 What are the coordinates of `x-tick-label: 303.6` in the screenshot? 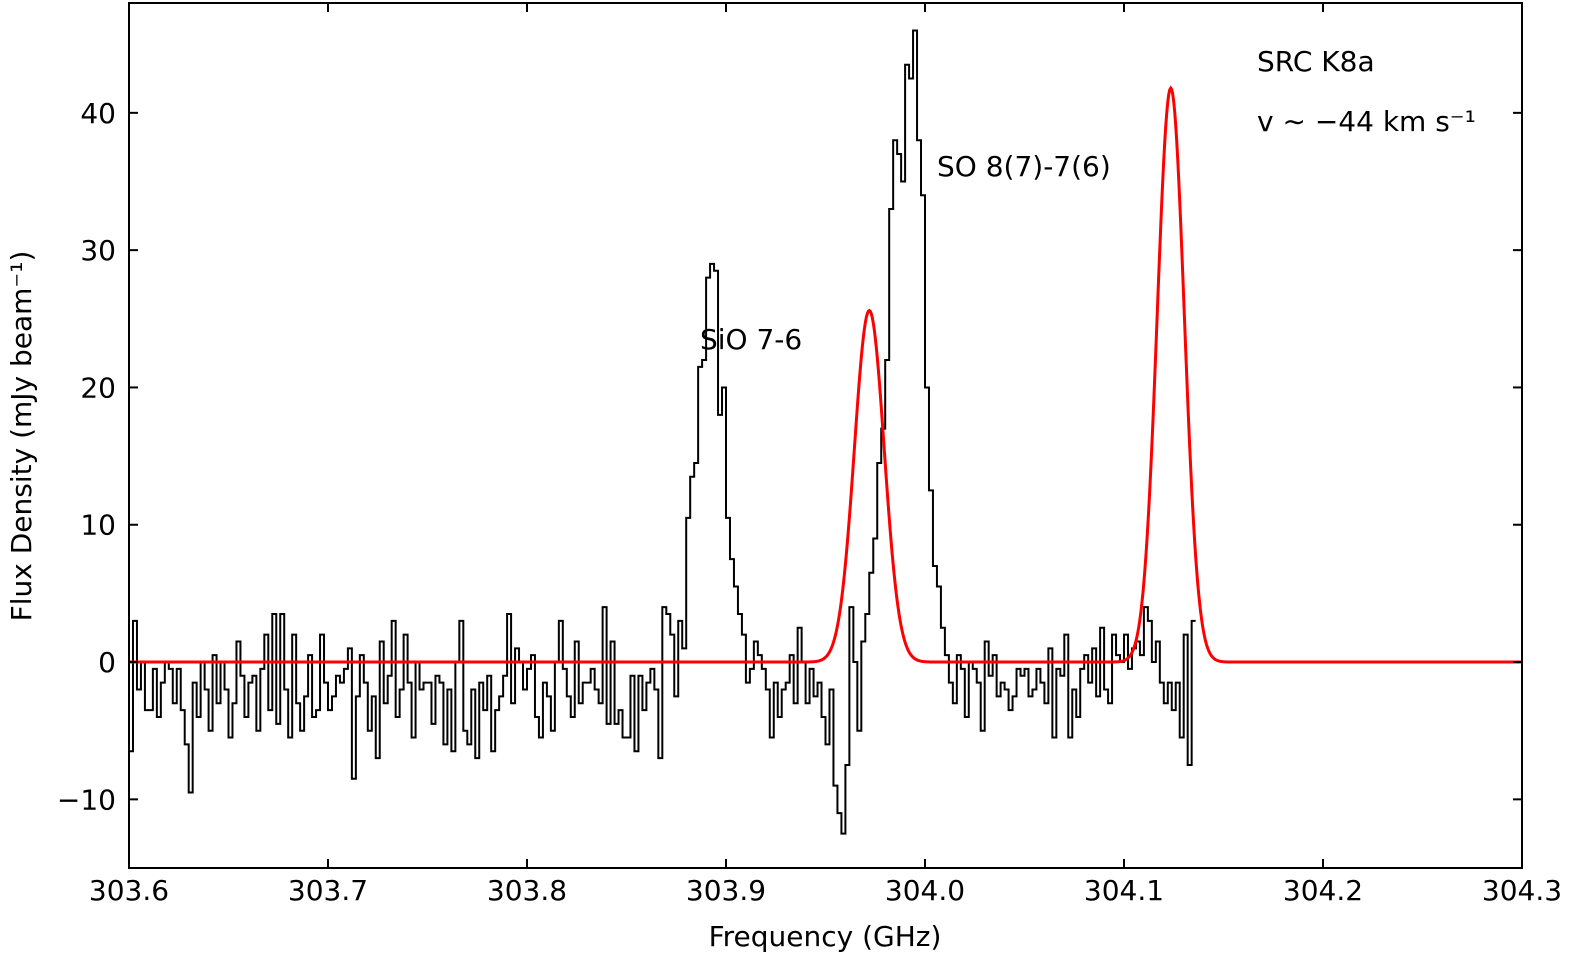 It's located at (129, 890).